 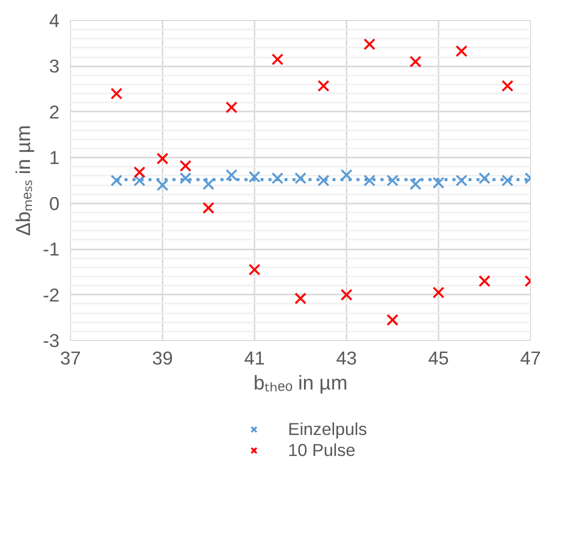 What do you see at coordinates (51, 249) in the screenshot?
I see `y-tick-label: -1` at bounding box center [51, 249].